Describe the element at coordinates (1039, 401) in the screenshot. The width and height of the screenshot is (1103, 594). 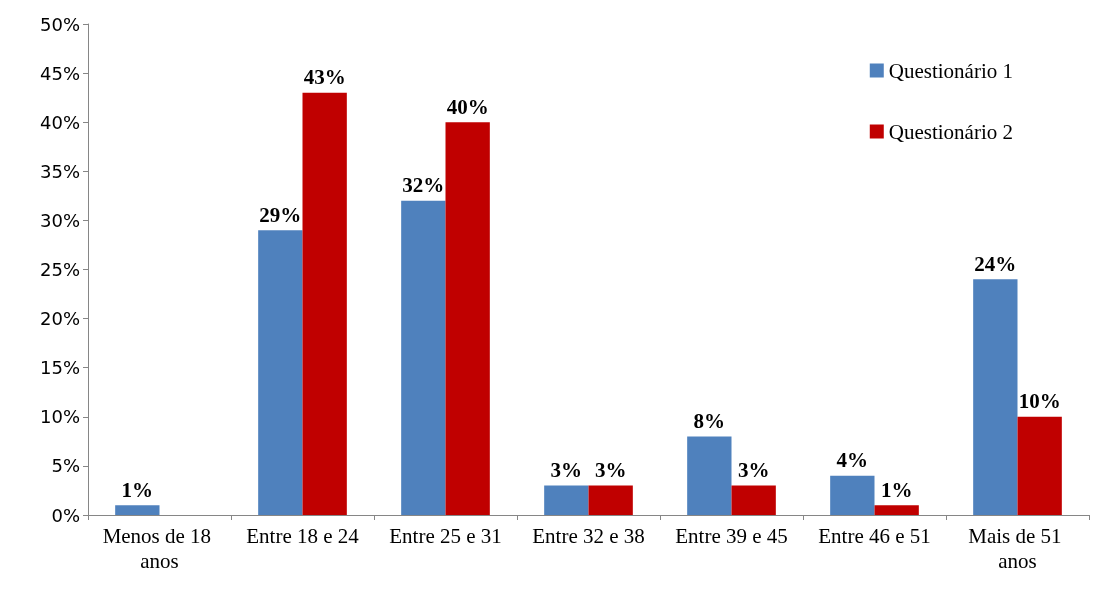
I see `data-label: 10%` at that location.